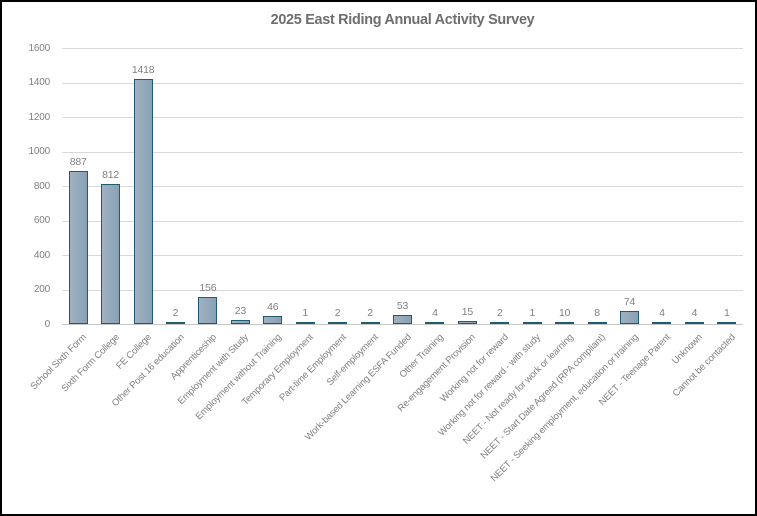 This screenshot has height=516, width=757. Describe the element at coordinates (467, 312) in the screenshot. I see `bar-value-label: 15` at that location.